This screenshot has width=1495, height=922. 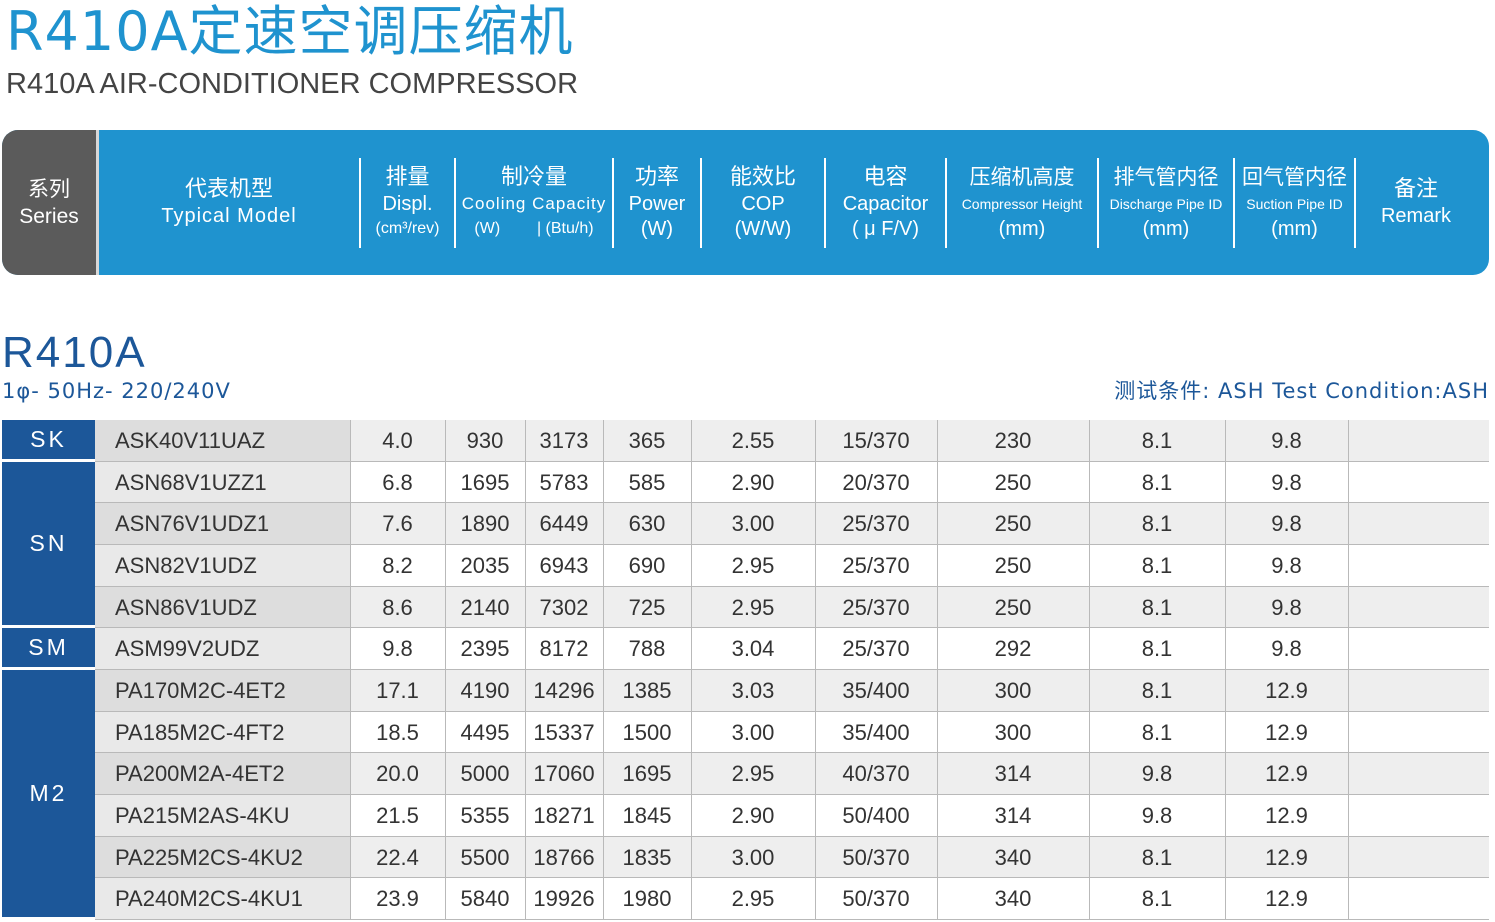 I want to click on header-model: 代表机型 Typical Model, so click(x=229, y=202).